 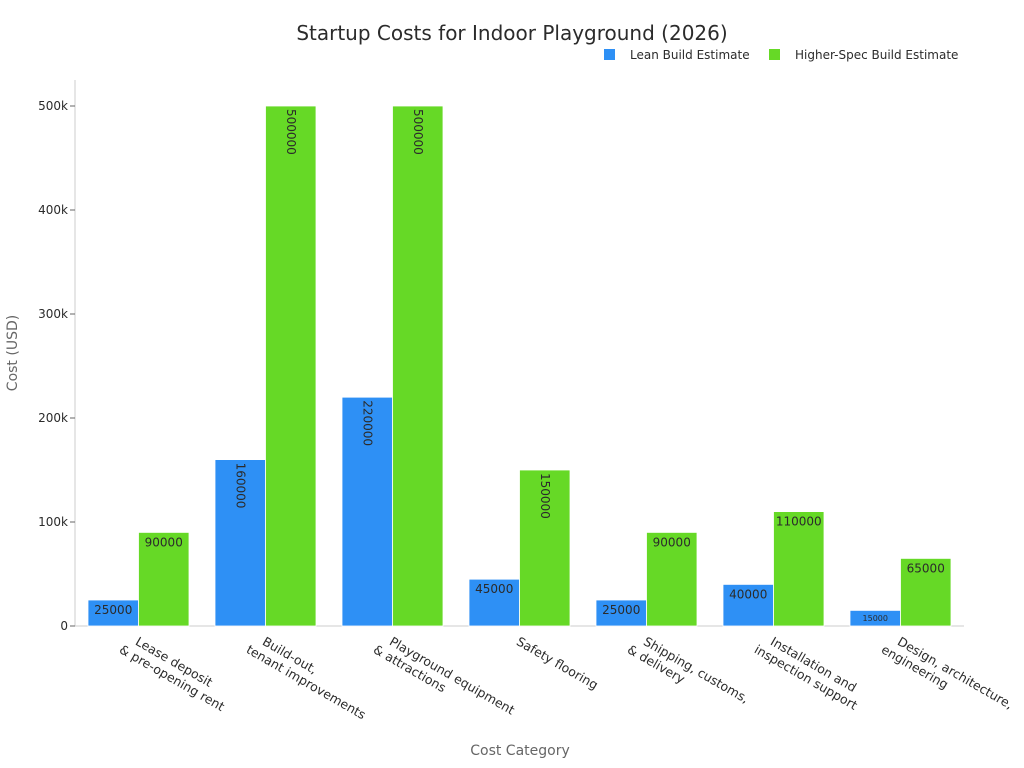 What do you see at coordinates (799, 522) in the screenshot?
I see `higher-spec-value-label-6: 110000` at bounding box center [799, 522].